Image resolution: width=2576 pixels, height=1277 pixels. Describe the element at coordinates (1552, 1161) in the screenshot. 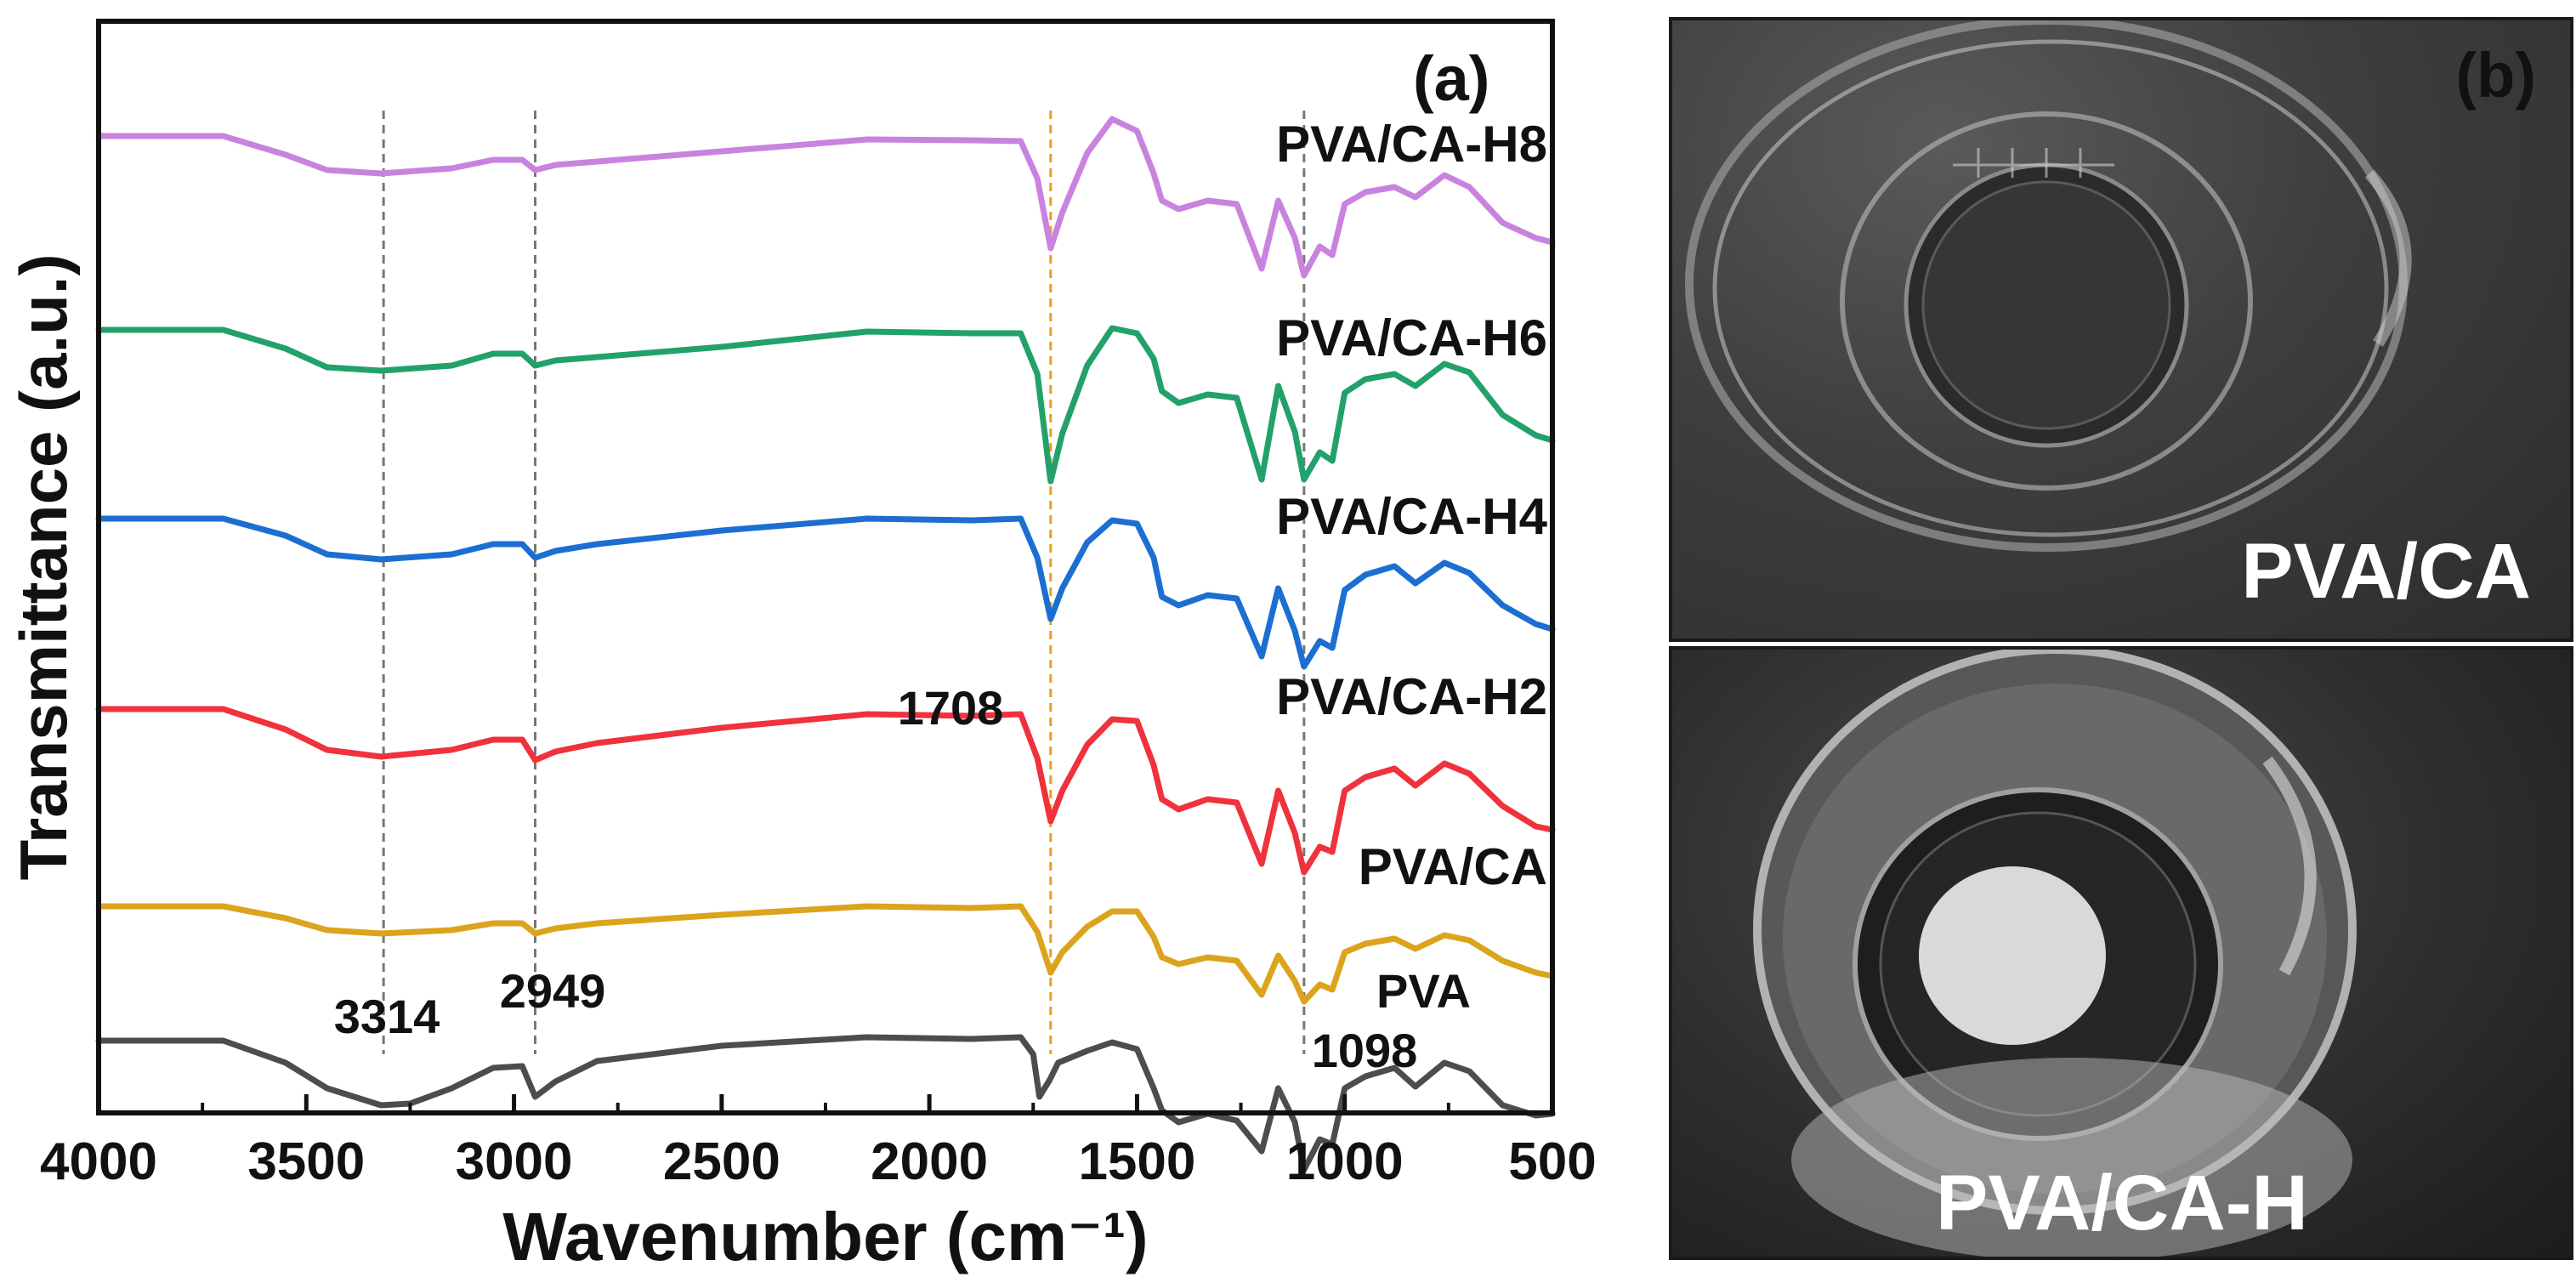

I see `x-tick-label: 500` at that location.